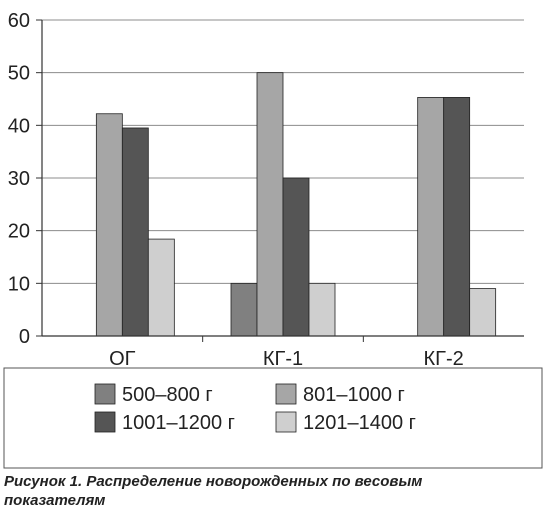 This screenshot has width=547, height=514. I want to click on legend-label: 500–800 г, so click(167, 395).